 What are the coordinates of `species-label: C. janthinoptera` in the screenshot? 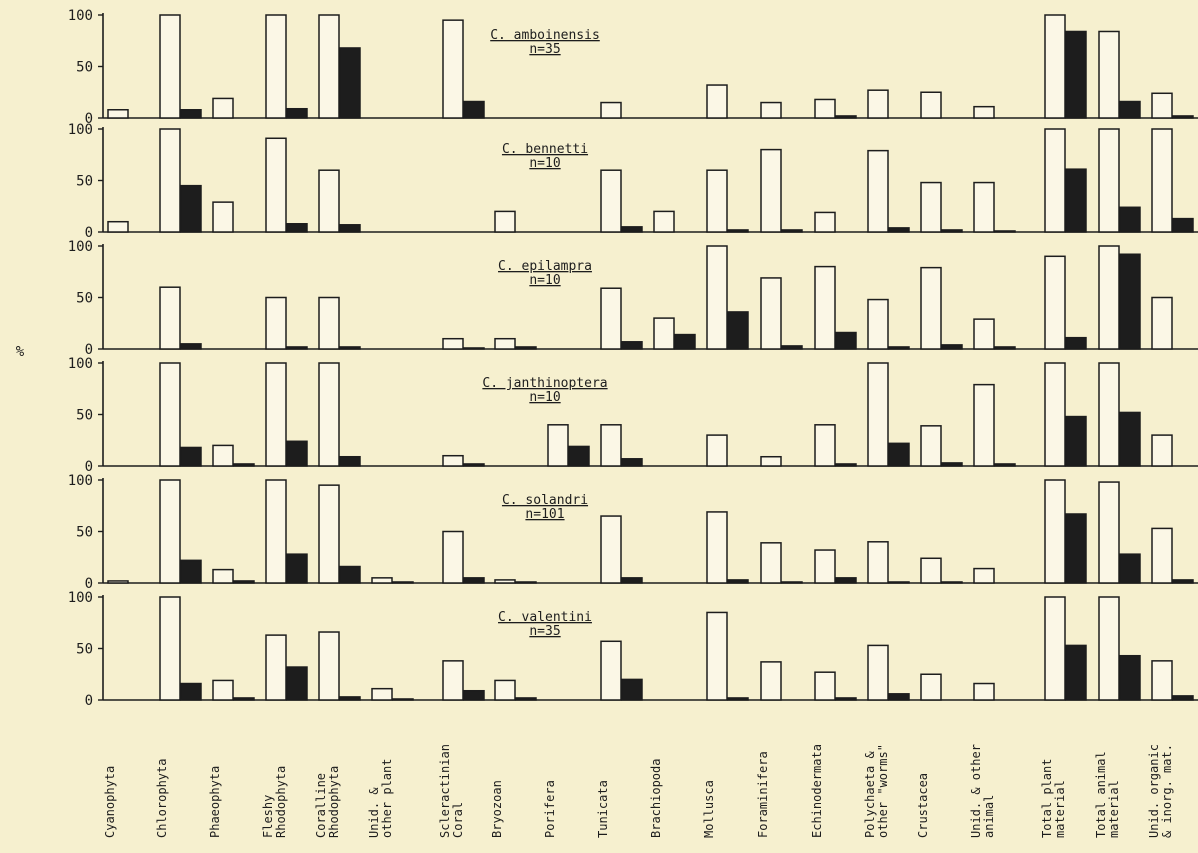 It's located at (544, 383).